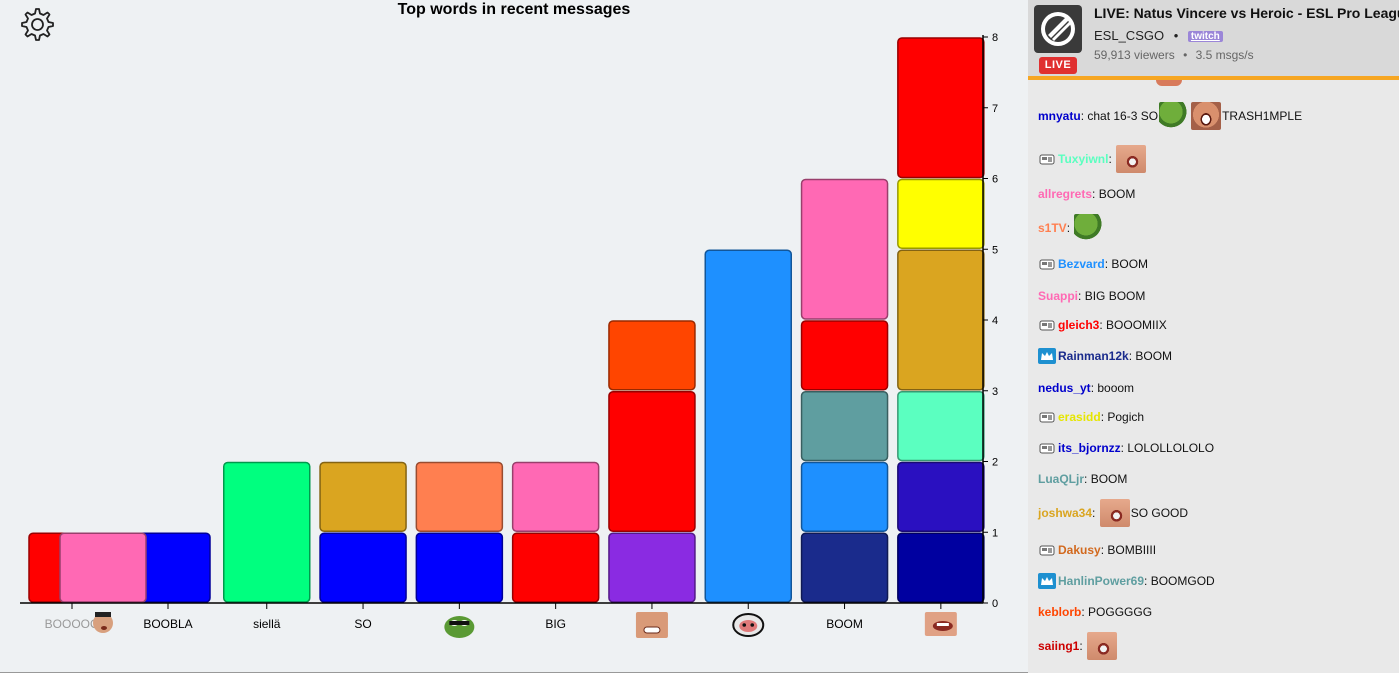 This screenshot has height=673, width=1399. Describe the element at coordinates (1169, 83) in the screenshot. I see `scrolled-emote-fragment` at that location.